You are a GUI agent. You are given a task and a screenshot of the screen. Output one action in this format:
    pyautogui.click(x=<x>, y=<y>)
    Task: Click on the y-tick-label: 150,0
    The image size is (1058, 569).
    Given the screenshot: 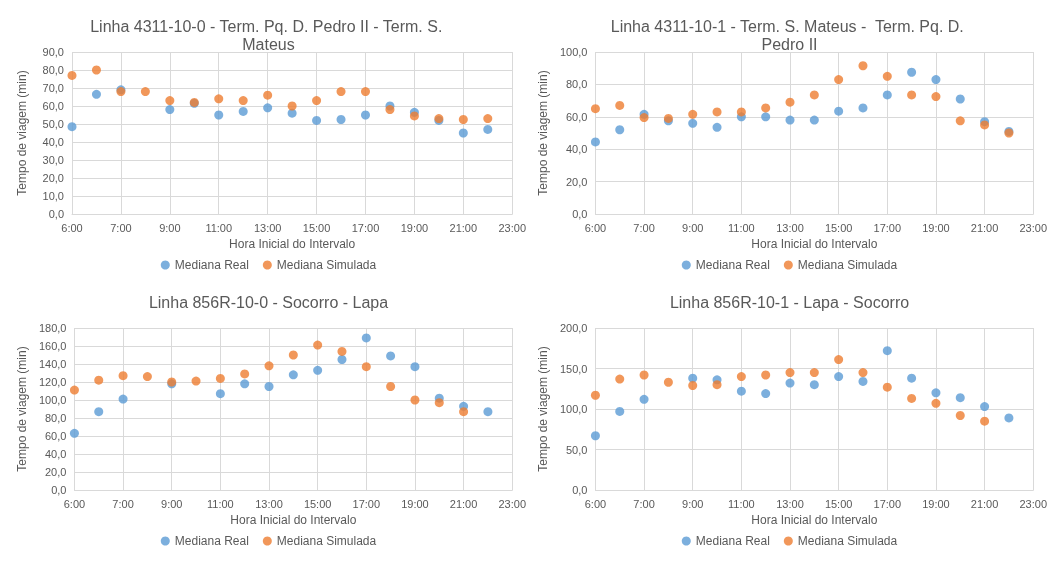 What is the action you would take?
    pyautogui.click(x=573, y=368)
    